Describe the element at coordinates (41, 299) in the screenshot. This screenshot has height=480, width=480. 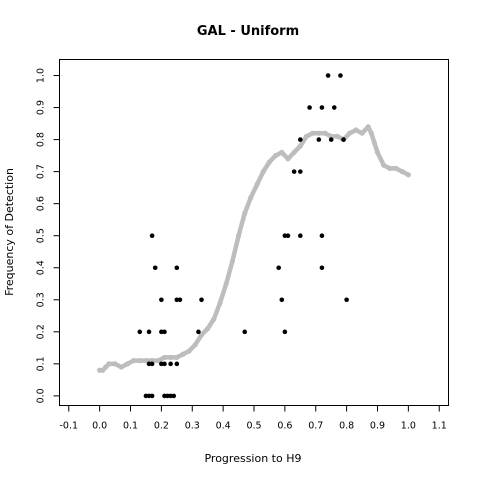
I see `y-tick-label: 0.3` at that location.